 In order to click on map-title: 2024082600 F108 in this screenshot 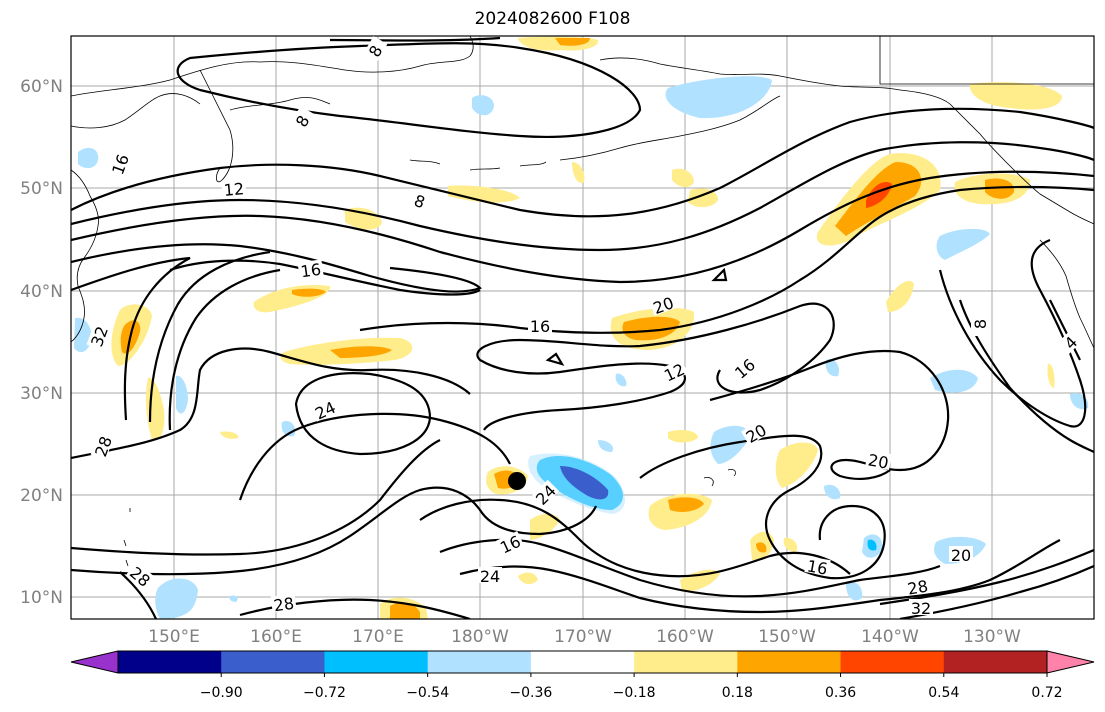, I will do `click(552, 19)`.